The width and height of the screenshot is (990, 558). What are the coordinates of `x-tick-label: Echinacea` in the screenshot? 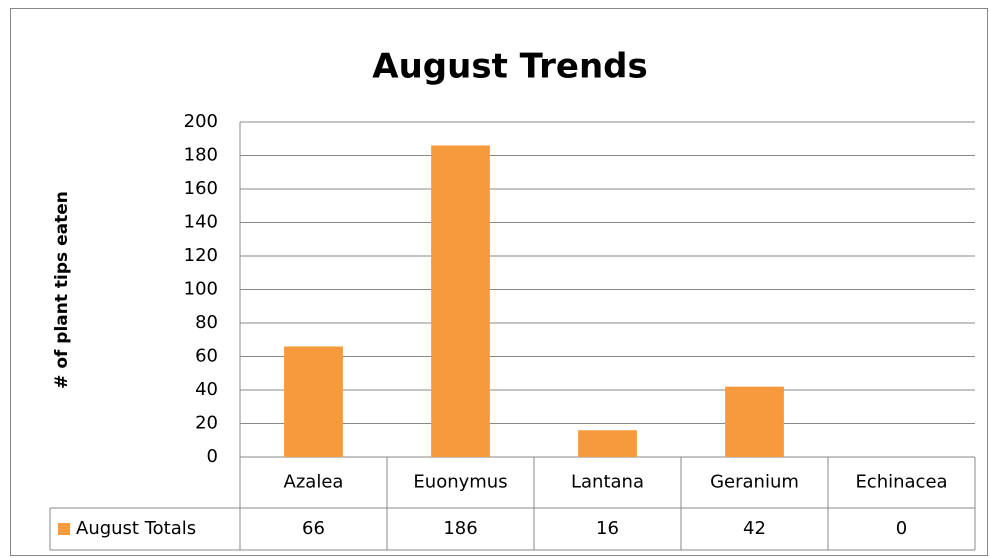 It's located at (901, 482).